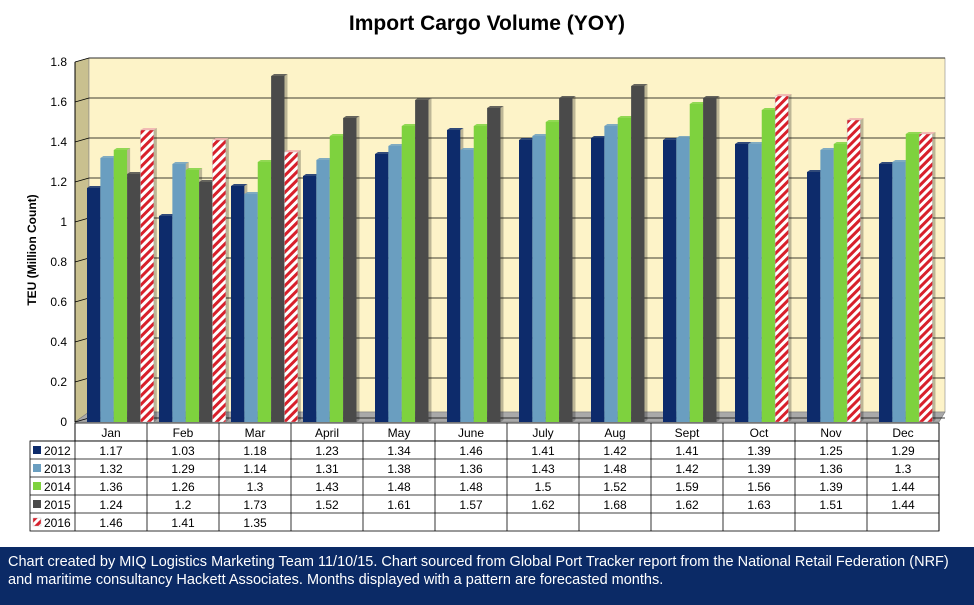  I want to click on x-tick-label: Oct, so click(759, 433).